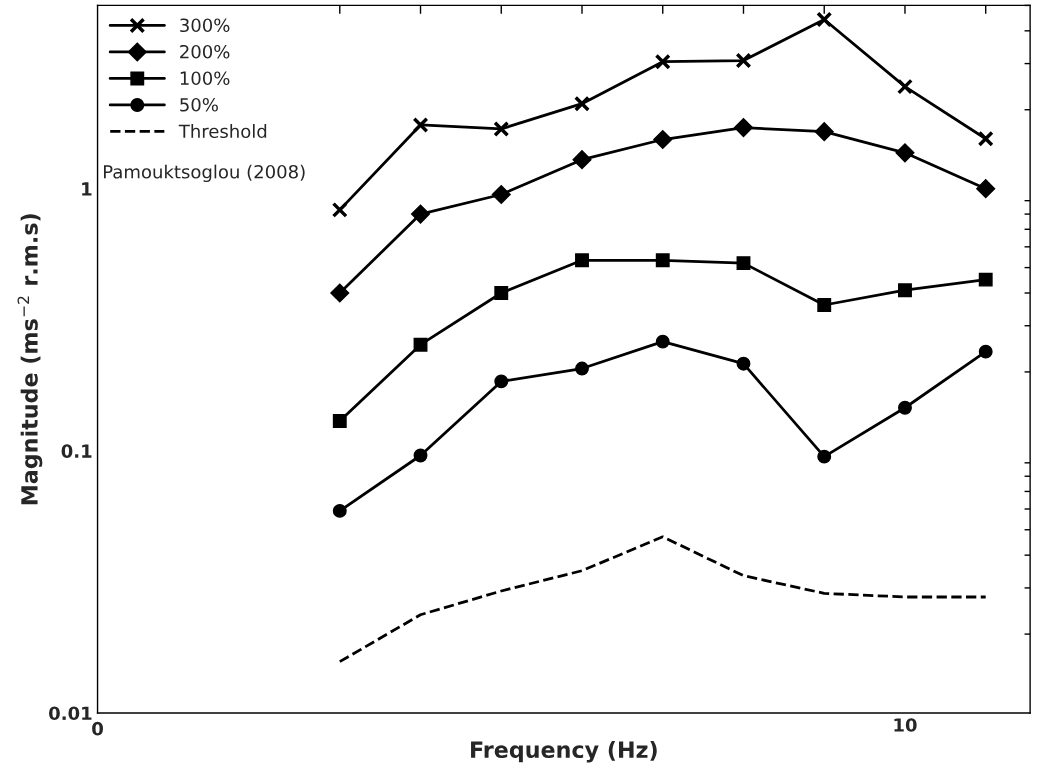  I want to click on y-axis-title: Magnitude (ms$^{−2}$ r.m.s), so click(30, 359).